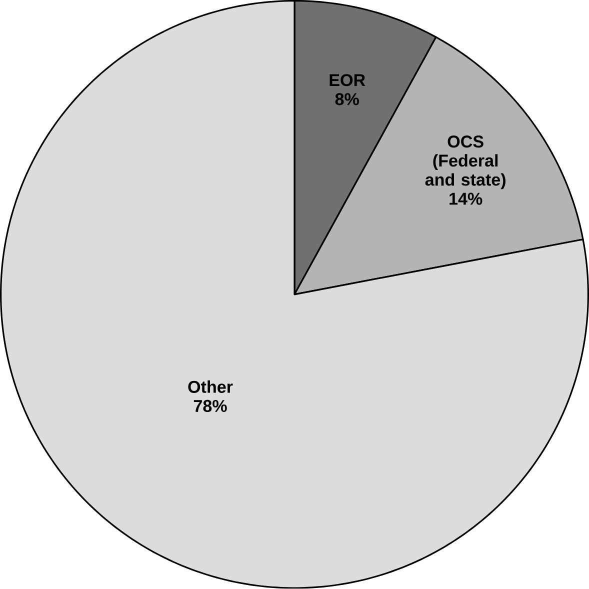 This screenshot has width=589, height=589. What do you see at coordinates (466, 198) in the screenshot?
I see `data-label: 14%` at bounding box center [466, 198].